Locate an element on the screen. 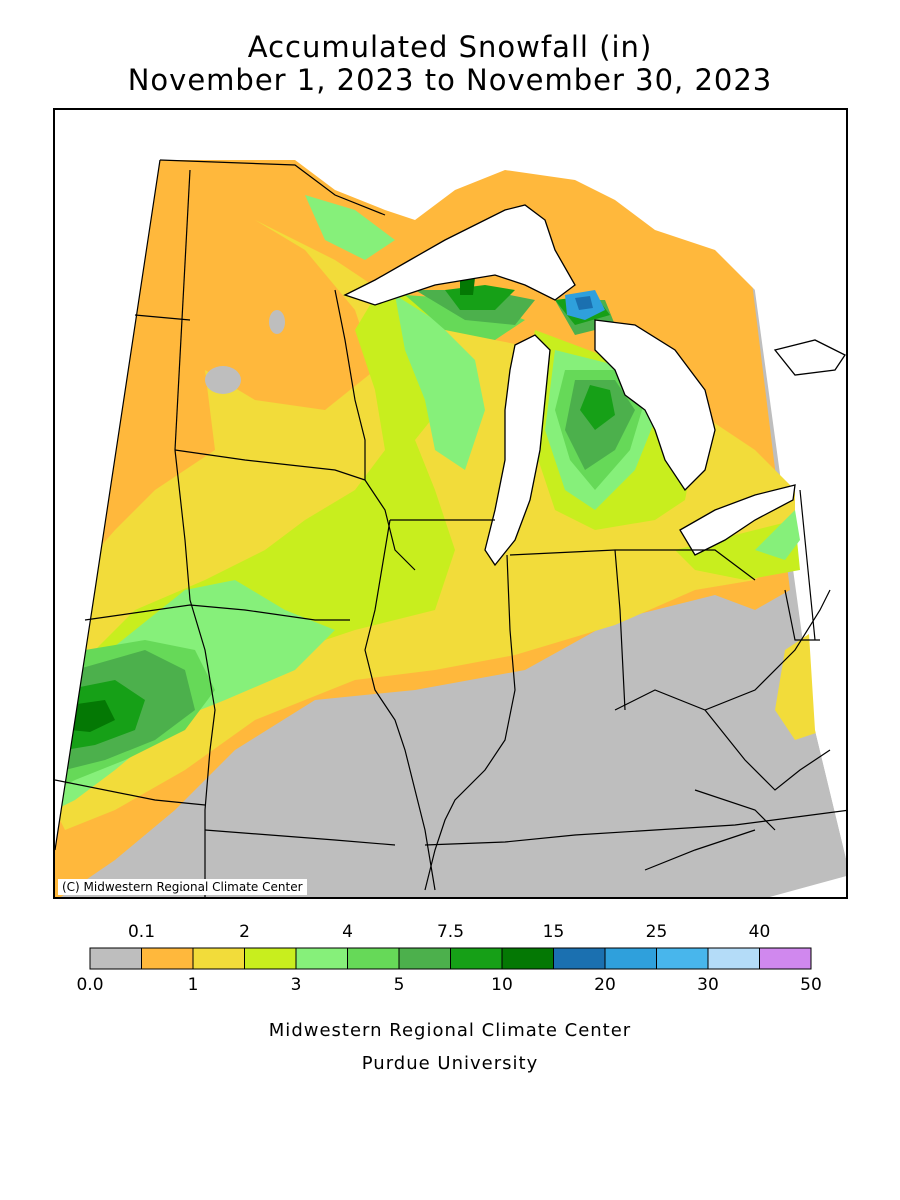  outside-domain-right is located at coordinates (823, 674).